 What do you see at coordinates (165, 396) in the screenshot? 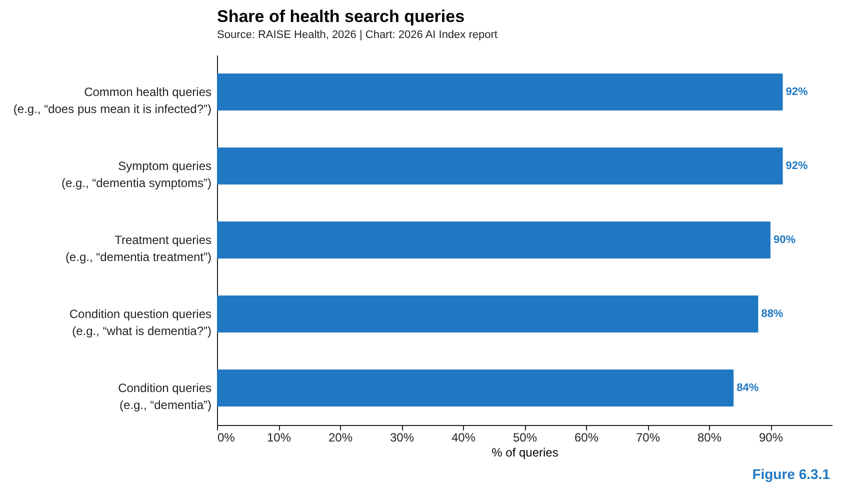
I see `y-tick-label: Condition queries (e.g., “dementia”)` at bounding box center [165, 396].